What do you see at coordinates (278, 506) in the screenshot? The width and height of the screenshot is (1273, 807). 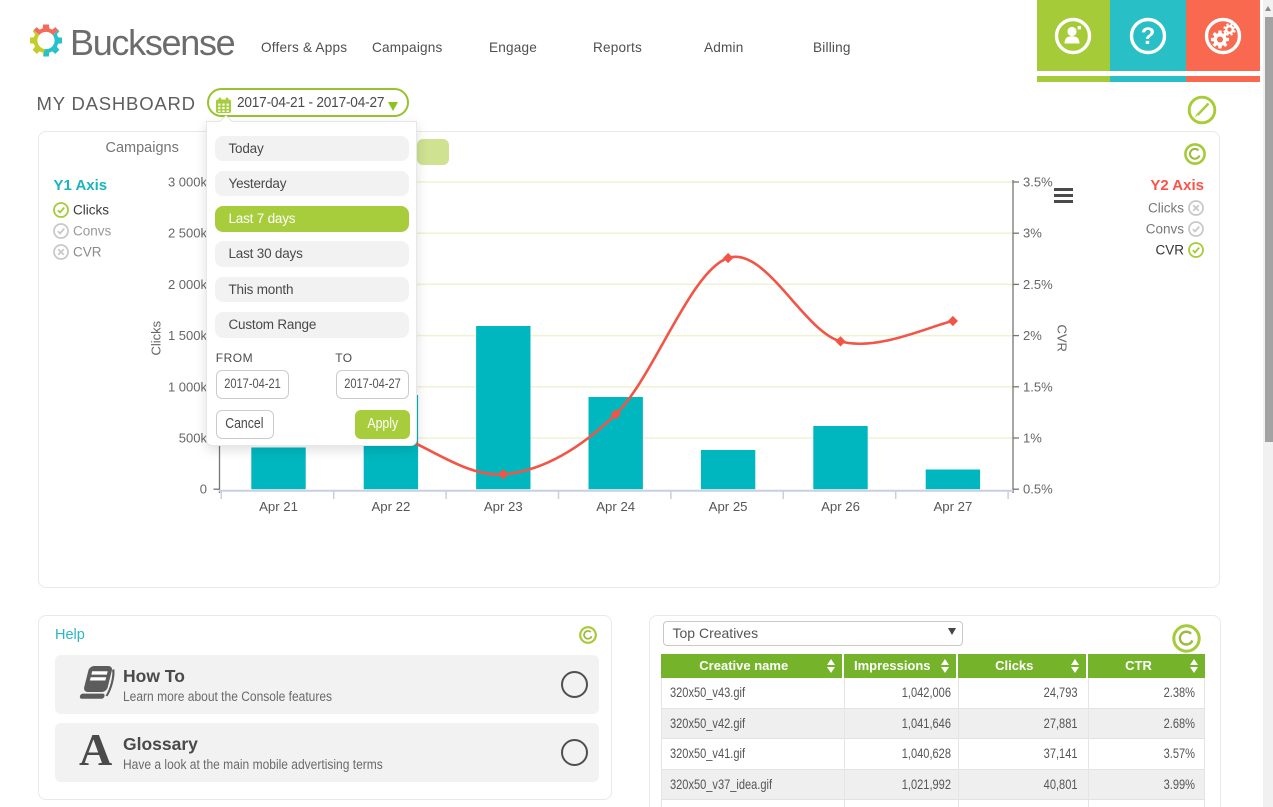 I see `svg-text: Apr 21` at bounding box center [278, 506].